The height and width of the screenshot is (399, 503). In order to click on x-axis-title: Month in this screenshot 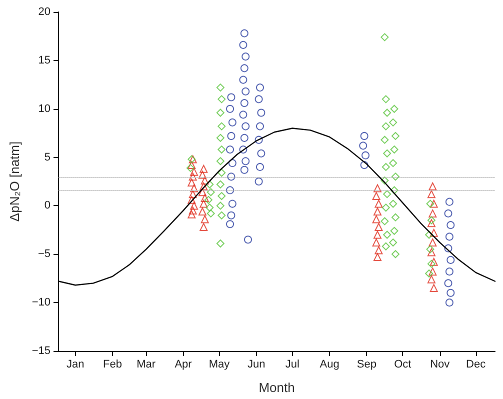, I will do `click(276, 387)`.